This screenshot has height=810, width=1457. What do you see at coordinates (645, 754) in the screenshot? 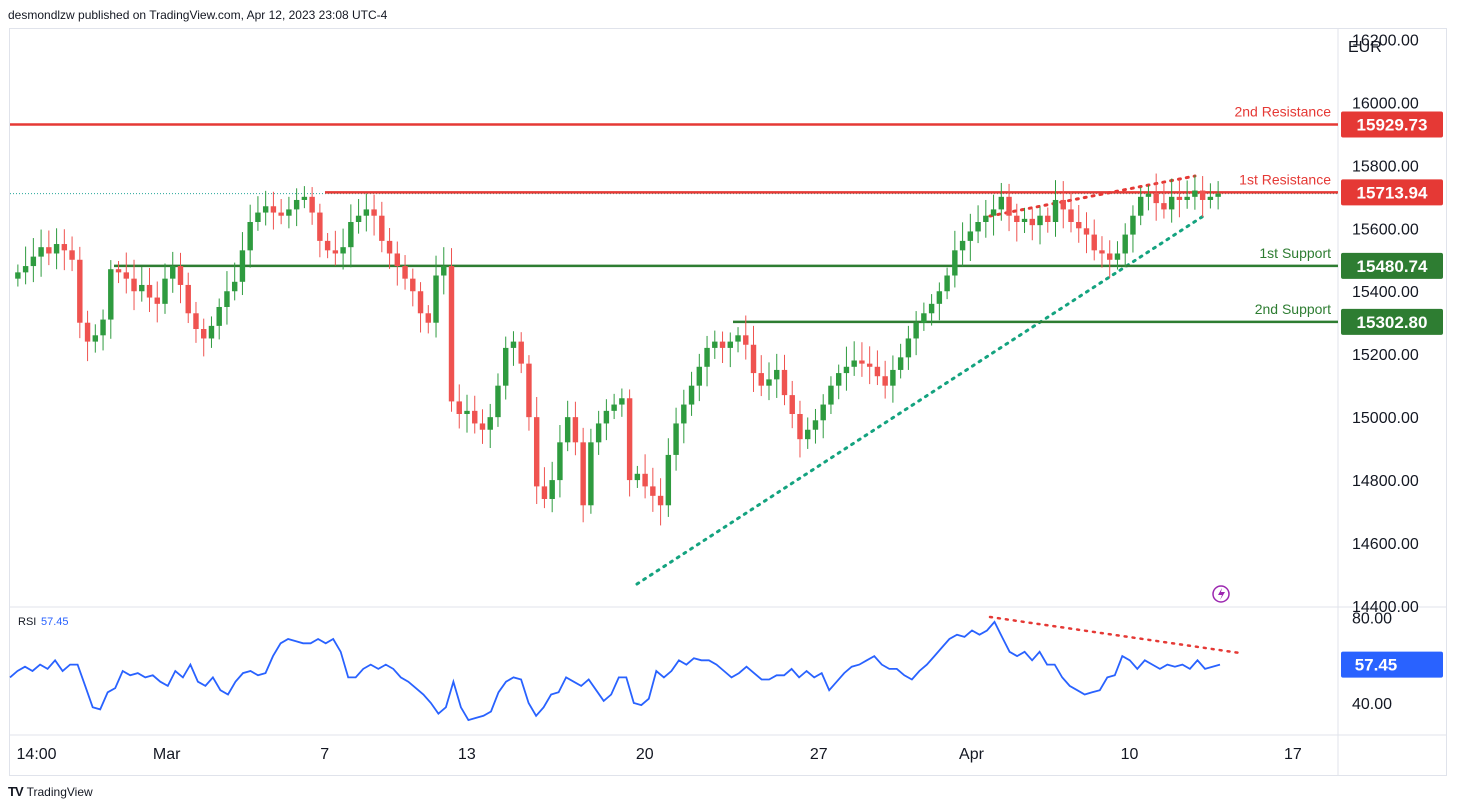
I see `time-tick-label: 20` at bounding box center [645, 754].